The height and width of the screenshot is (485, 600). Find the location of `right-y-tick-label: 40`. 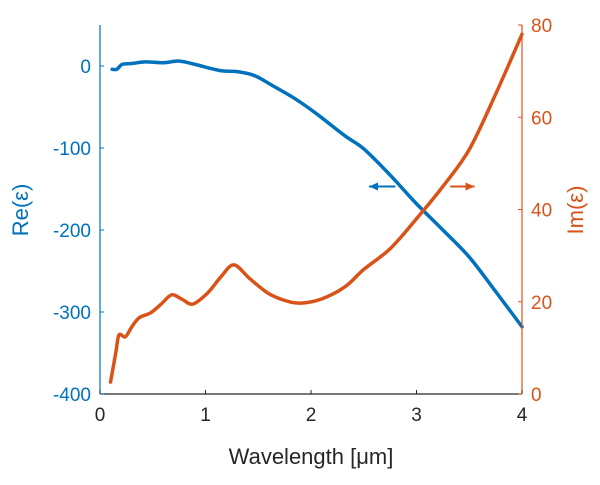

right-y-tick-label: 40 is located at coordinates (541, 211).